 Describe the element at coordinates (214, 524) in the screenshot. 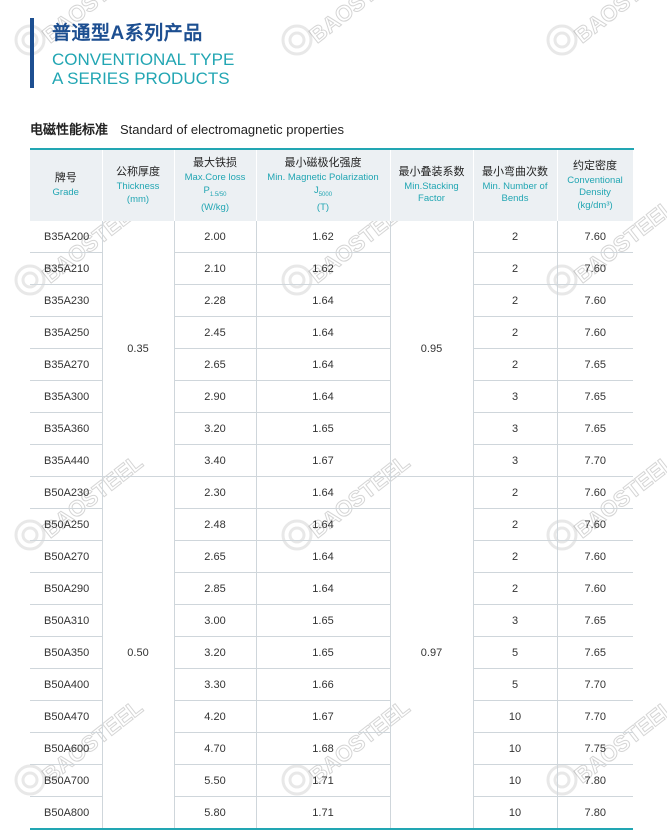

I see `cell-core-loss: 2.48` at that location.